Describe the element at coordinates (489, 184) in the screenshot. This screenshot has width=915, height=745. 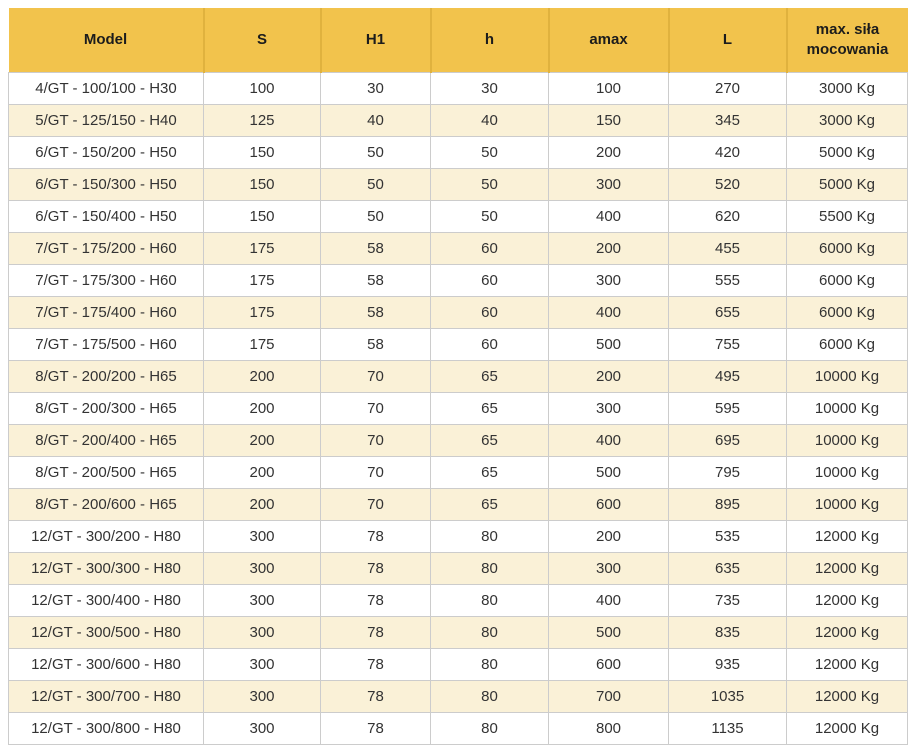
I see `cell-h: 50` at that location.